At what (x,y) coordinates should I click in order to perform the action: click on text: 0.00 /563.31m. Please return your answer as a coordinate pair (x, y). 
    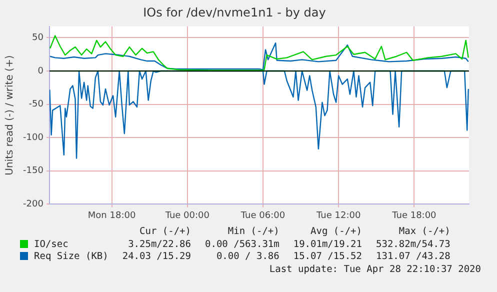
    Looking at the image, I should click on (242, 244).